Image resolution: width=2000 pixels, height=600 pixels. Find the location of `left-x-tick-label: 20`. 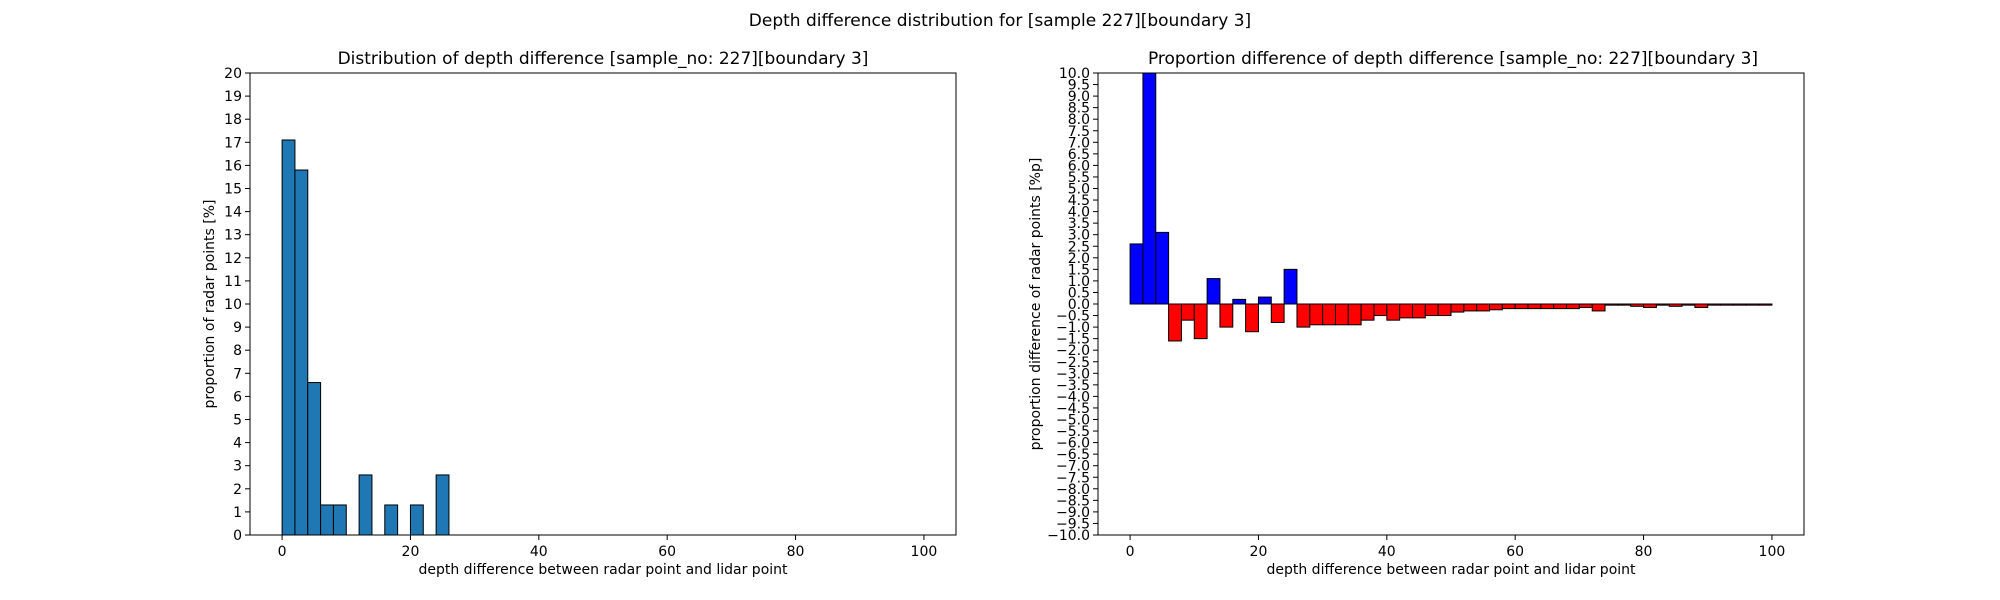

left-x-tick-label: 20 is located at coordinates (411, 552).